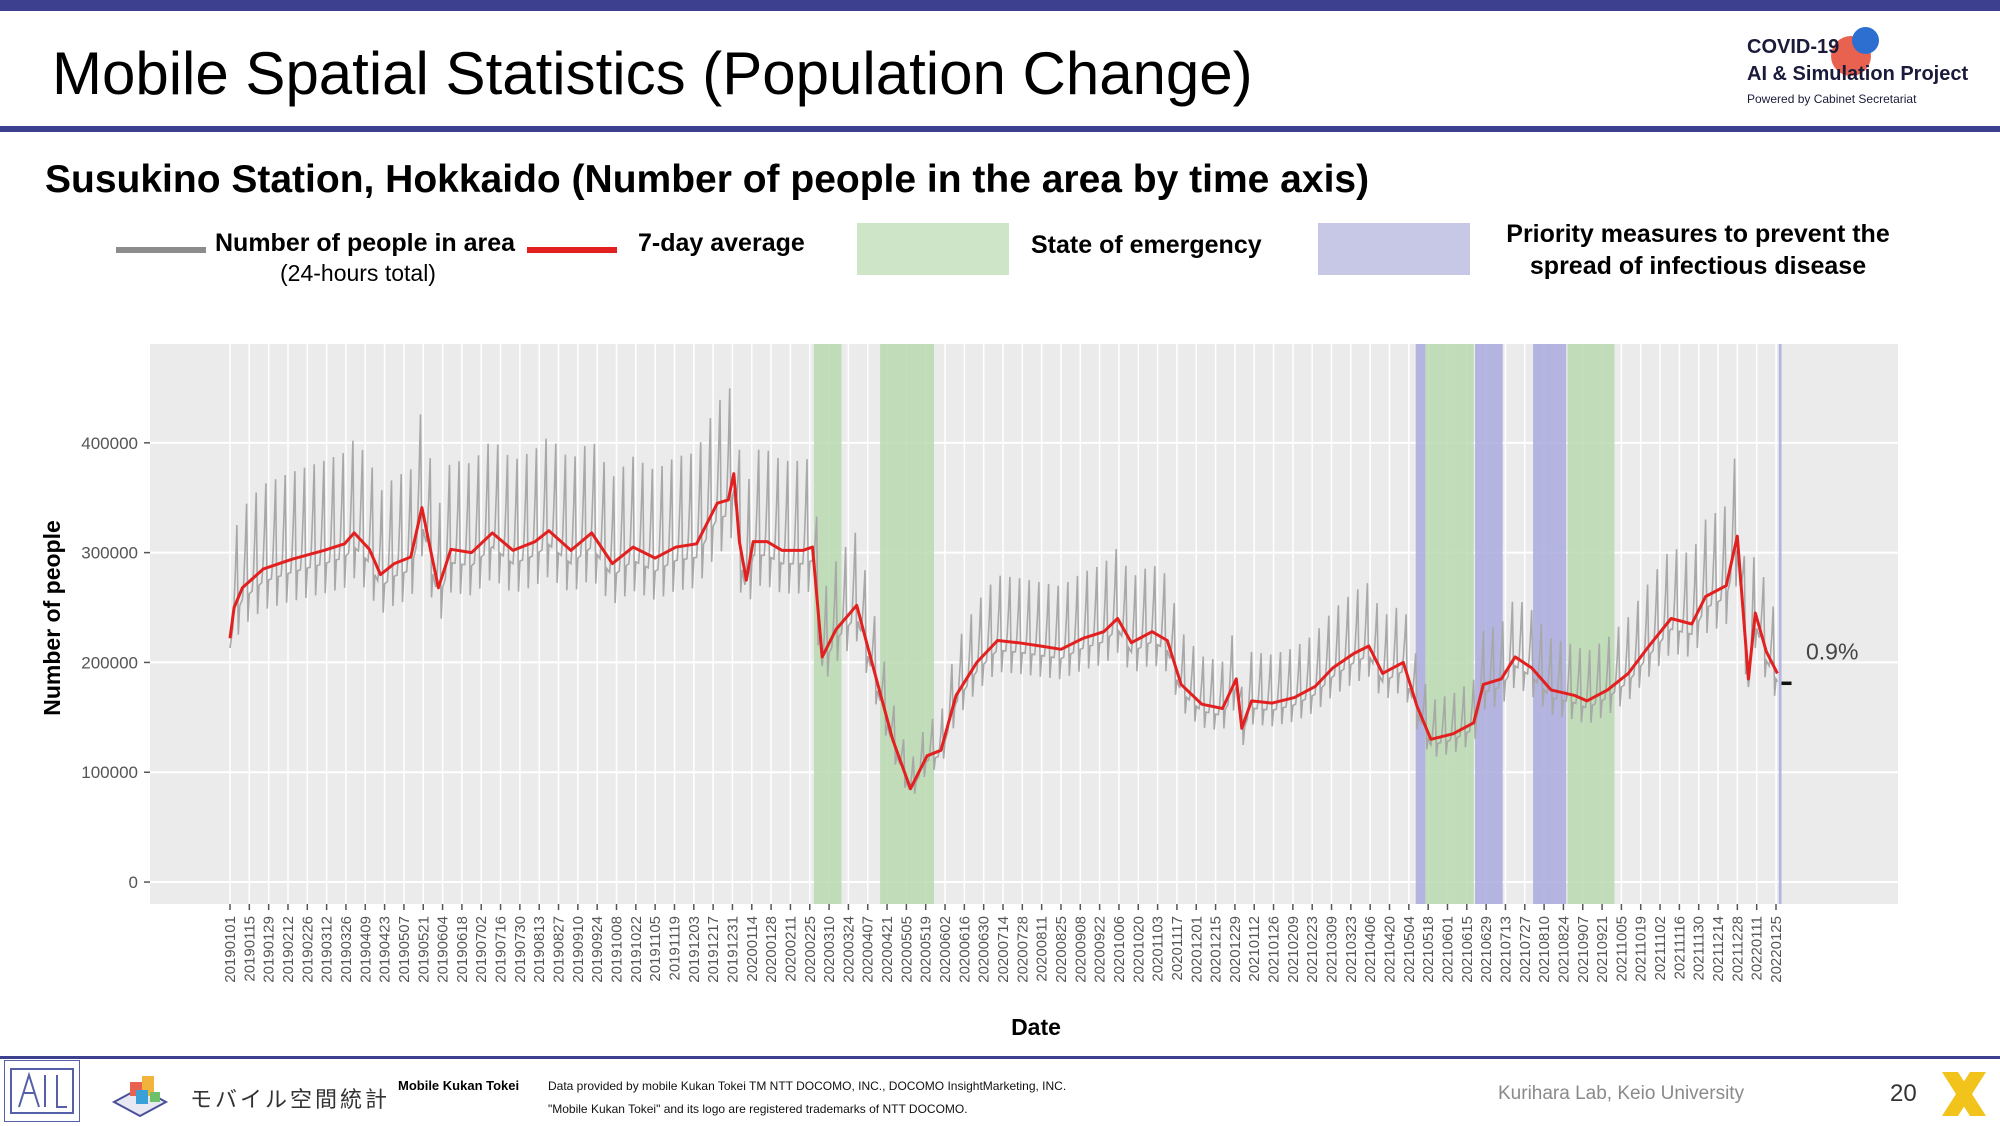  I want to click on x-tick-label: 20190101, so click(230, 949).